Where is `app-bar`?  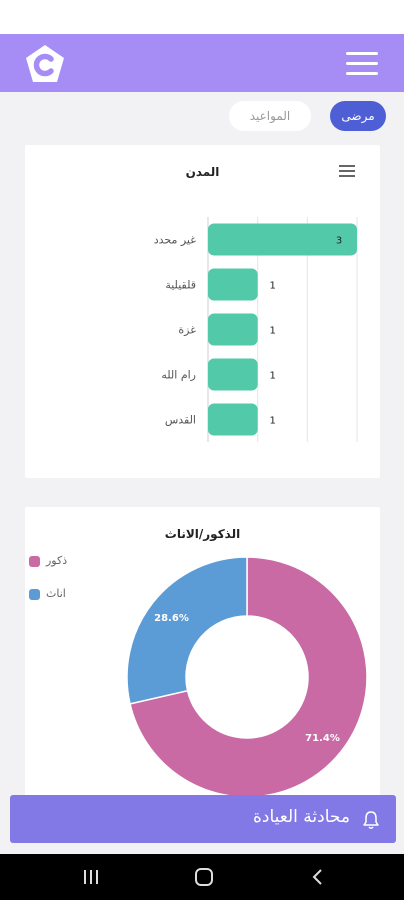
app-bar is located at coordinates (202, 63).